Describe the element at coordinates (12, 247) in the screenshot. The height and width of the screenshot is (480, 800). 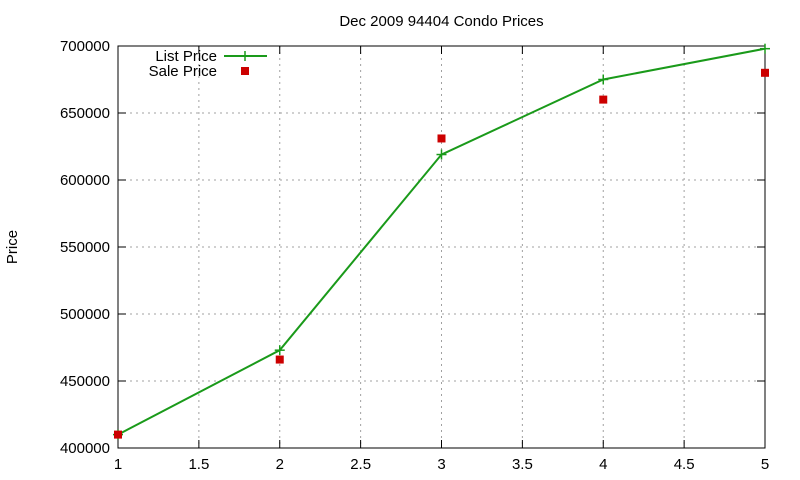
I see `y-axis-label: Price` at that location.